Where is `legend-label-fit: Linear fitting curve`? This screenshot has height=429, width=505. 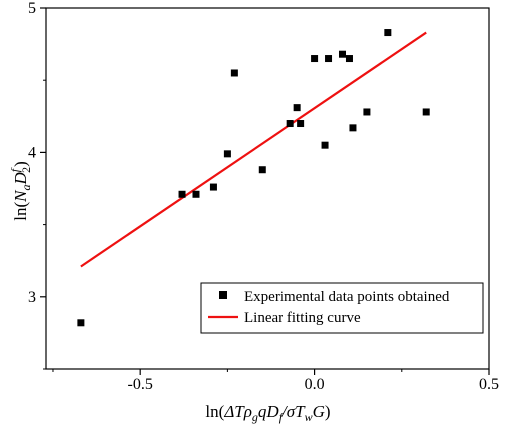
legend-label-fit: Linear fitting curve is located at coordinates (302, 318).